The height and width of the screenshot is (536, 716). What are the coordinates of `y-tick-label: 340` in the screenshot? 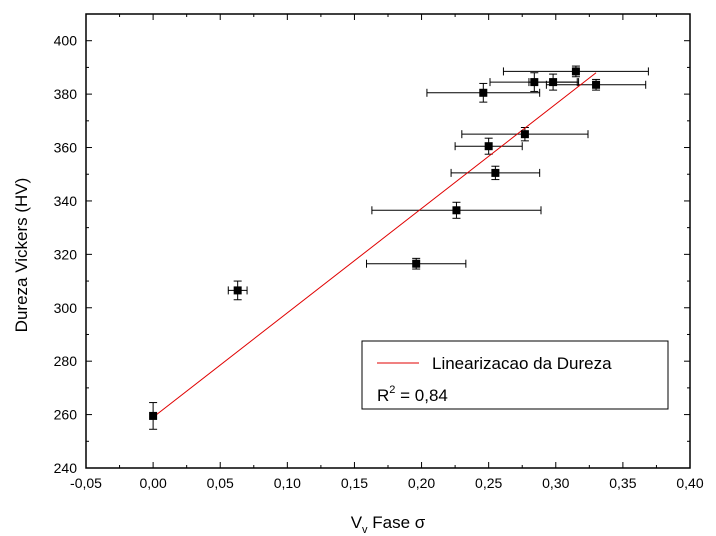 It's located at (66, 201).